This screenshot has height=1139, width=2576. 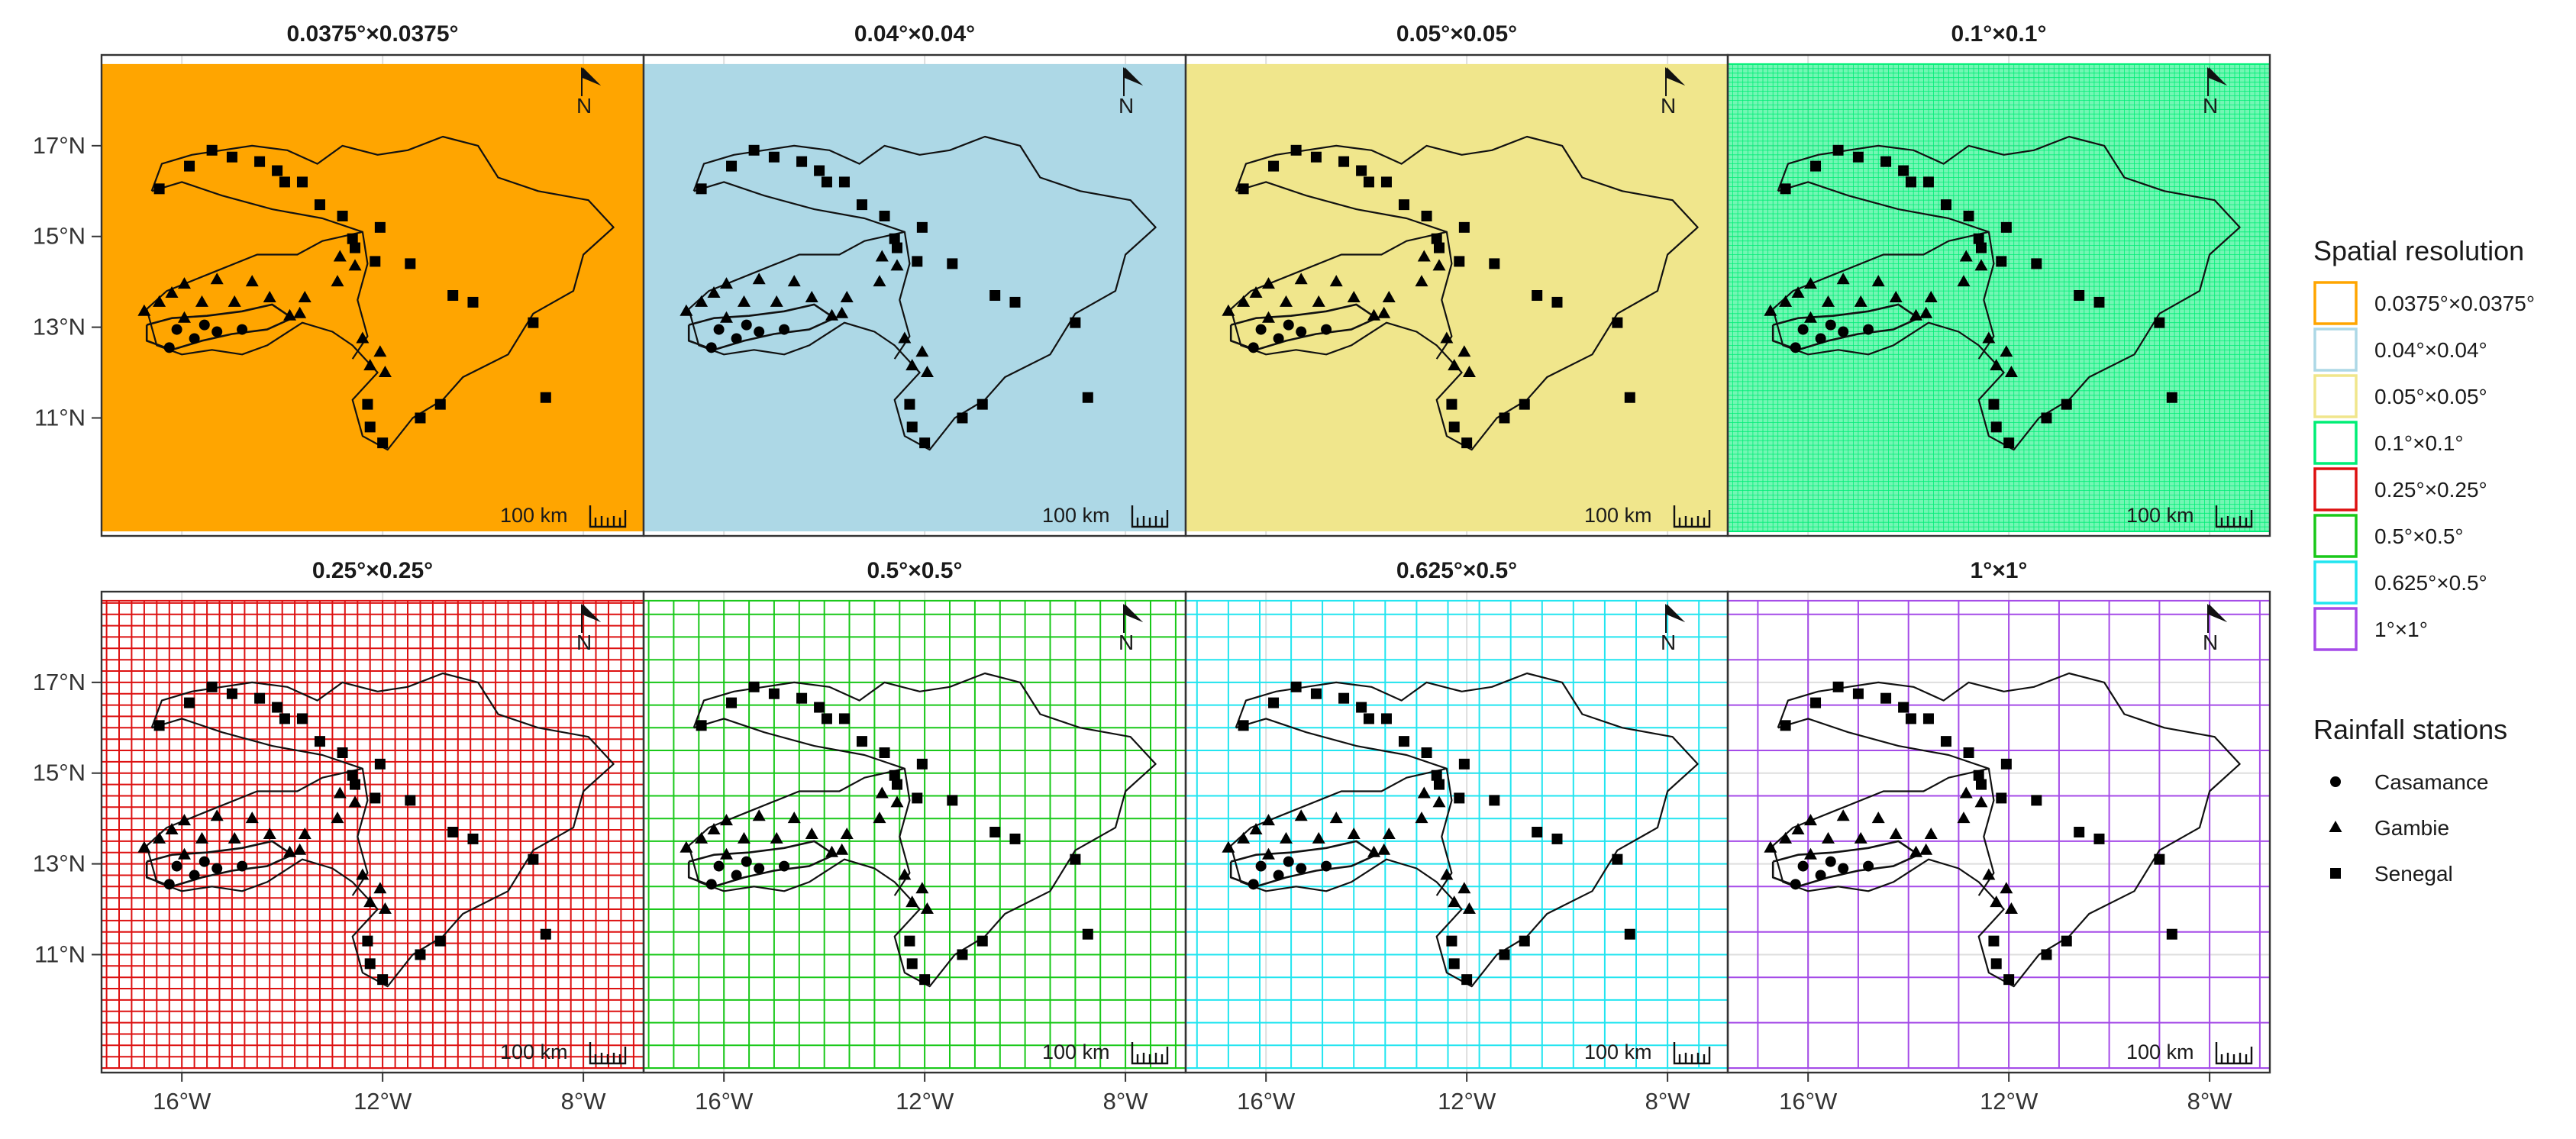 I want to click on resolution-grid, so click(x=373, y=834).